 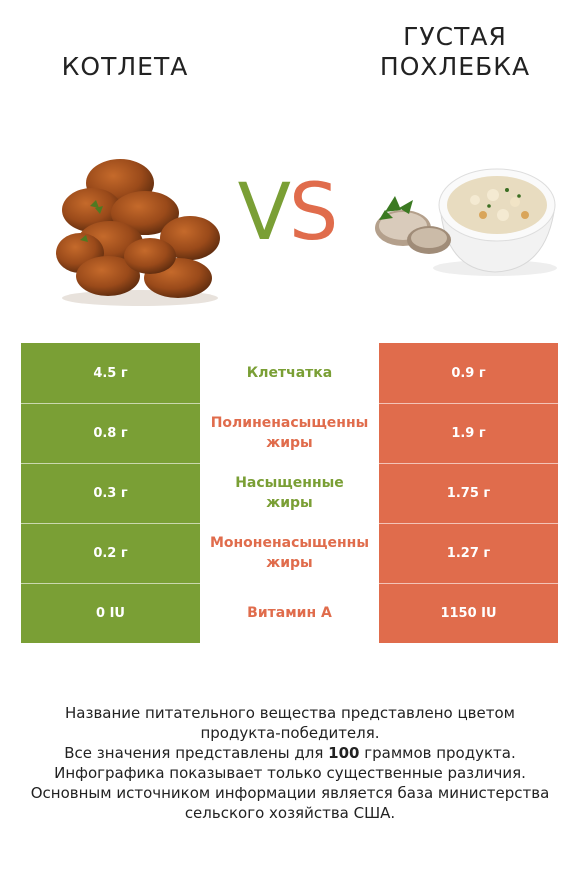 What do you see at coordinates (468, 493) in the screenshot?
I see `right-value: 1.75 г` at bounding box center [468, 493].